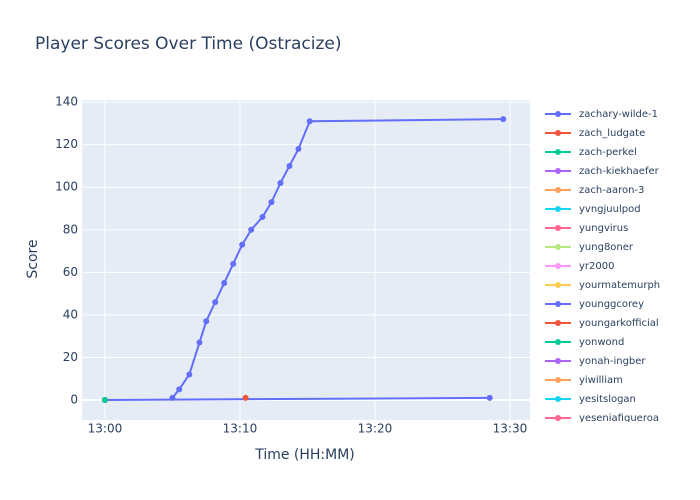 This screenshot has width=700, height=500. What do you see at coordinates (105, 429) in the screenshot?
I see `x-tick-label: 13:00` at bounding box center [105, 429].